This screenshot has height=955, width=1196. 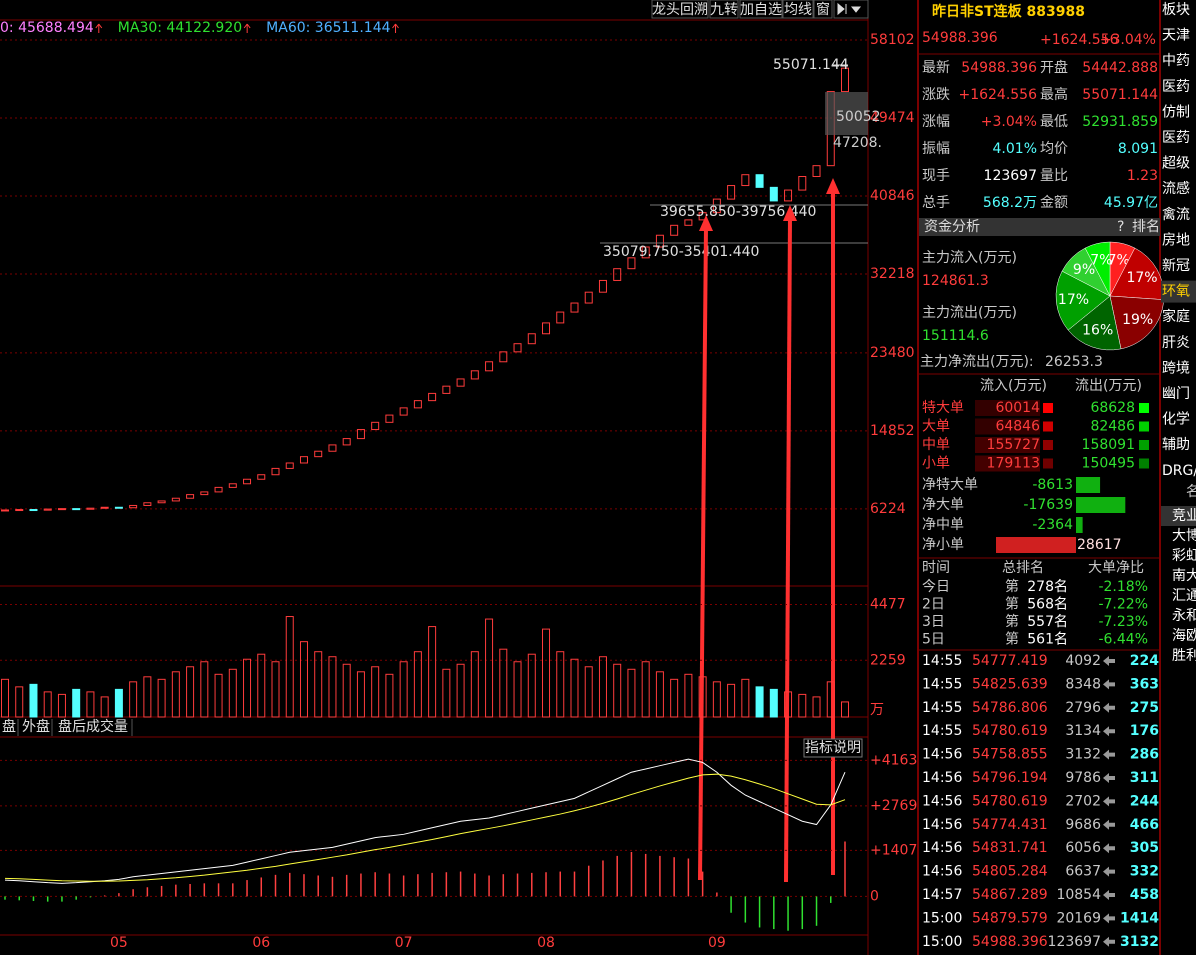 I want to click on pie-label: 16%, so click(x=1097, y=331).